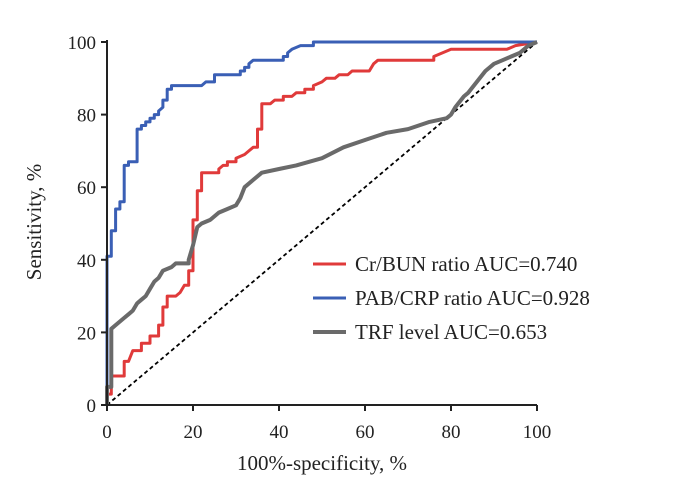  What do you see at coordinates (365, 432) in the screenshot?
I see `x-tick-label: 60` at bounding box center [365, 432].